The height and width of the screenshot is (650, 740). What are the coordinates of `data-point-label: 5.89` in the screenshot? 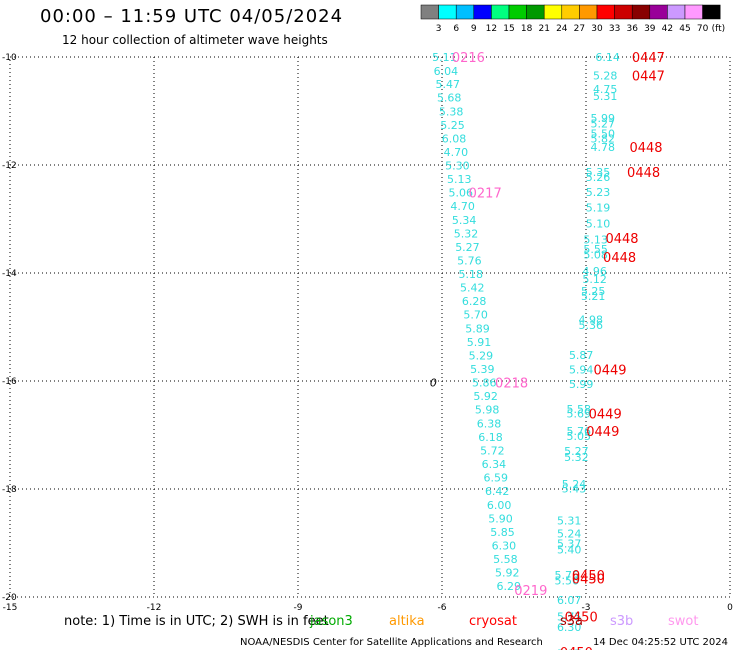 It's located at (477, 329).